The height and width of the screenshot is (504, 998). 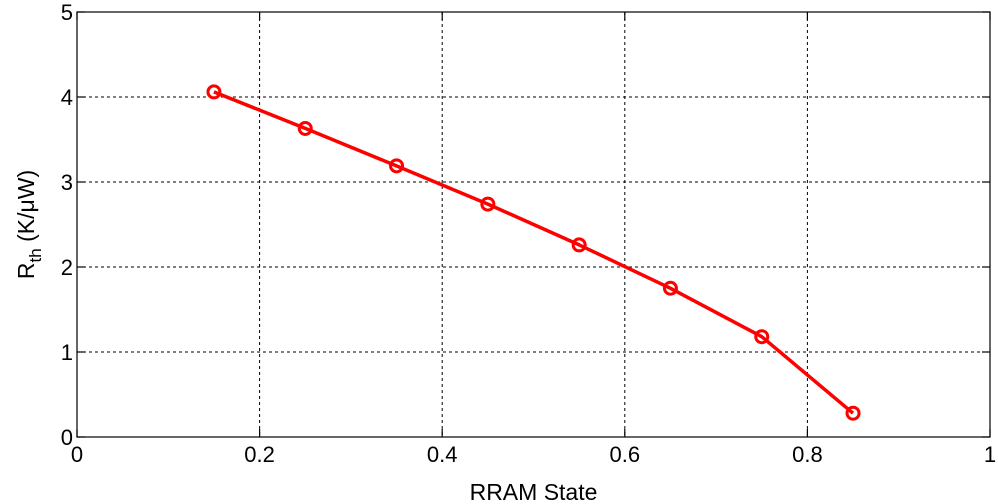 What do you see at coordinates (259, 454) in the screenshot?
I see `x-tick-label: 0.2` at bounding box center [259, 454].